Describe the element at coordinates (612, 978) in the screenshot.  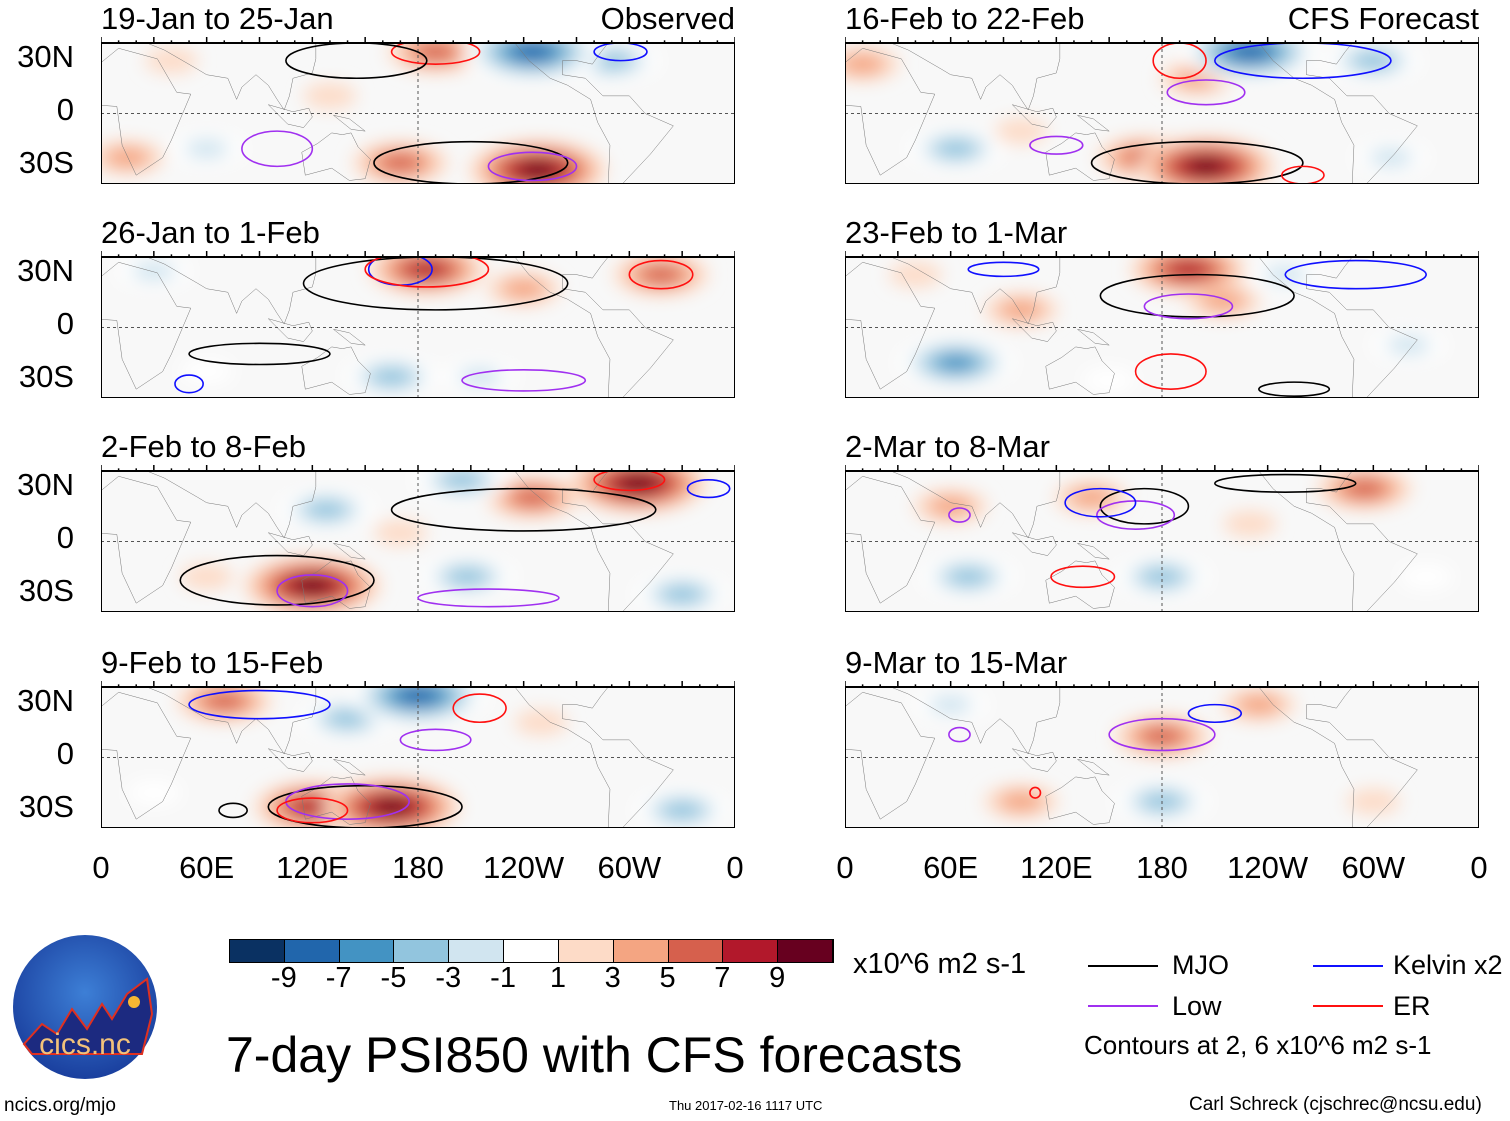
I see `colorbar-label: 3` at that location.